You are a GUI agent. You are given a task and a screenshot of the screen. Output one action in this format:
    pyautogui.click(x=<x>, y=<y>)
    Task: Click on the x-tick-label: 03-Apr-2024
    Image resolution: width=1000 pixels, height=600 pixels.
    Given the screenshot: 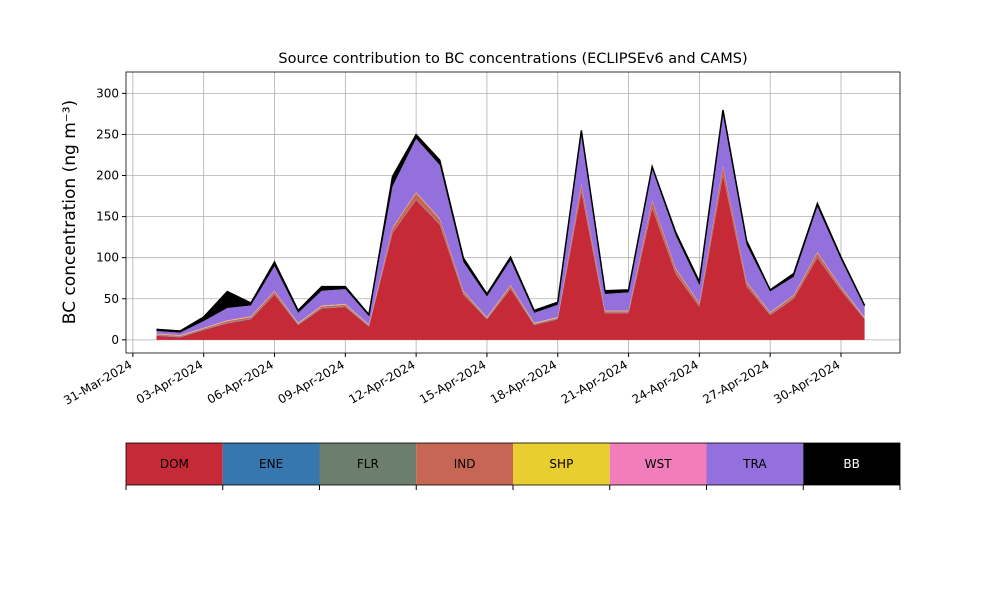 What is the action you would take?
    pyautogui.click(x=169, y=381)
    